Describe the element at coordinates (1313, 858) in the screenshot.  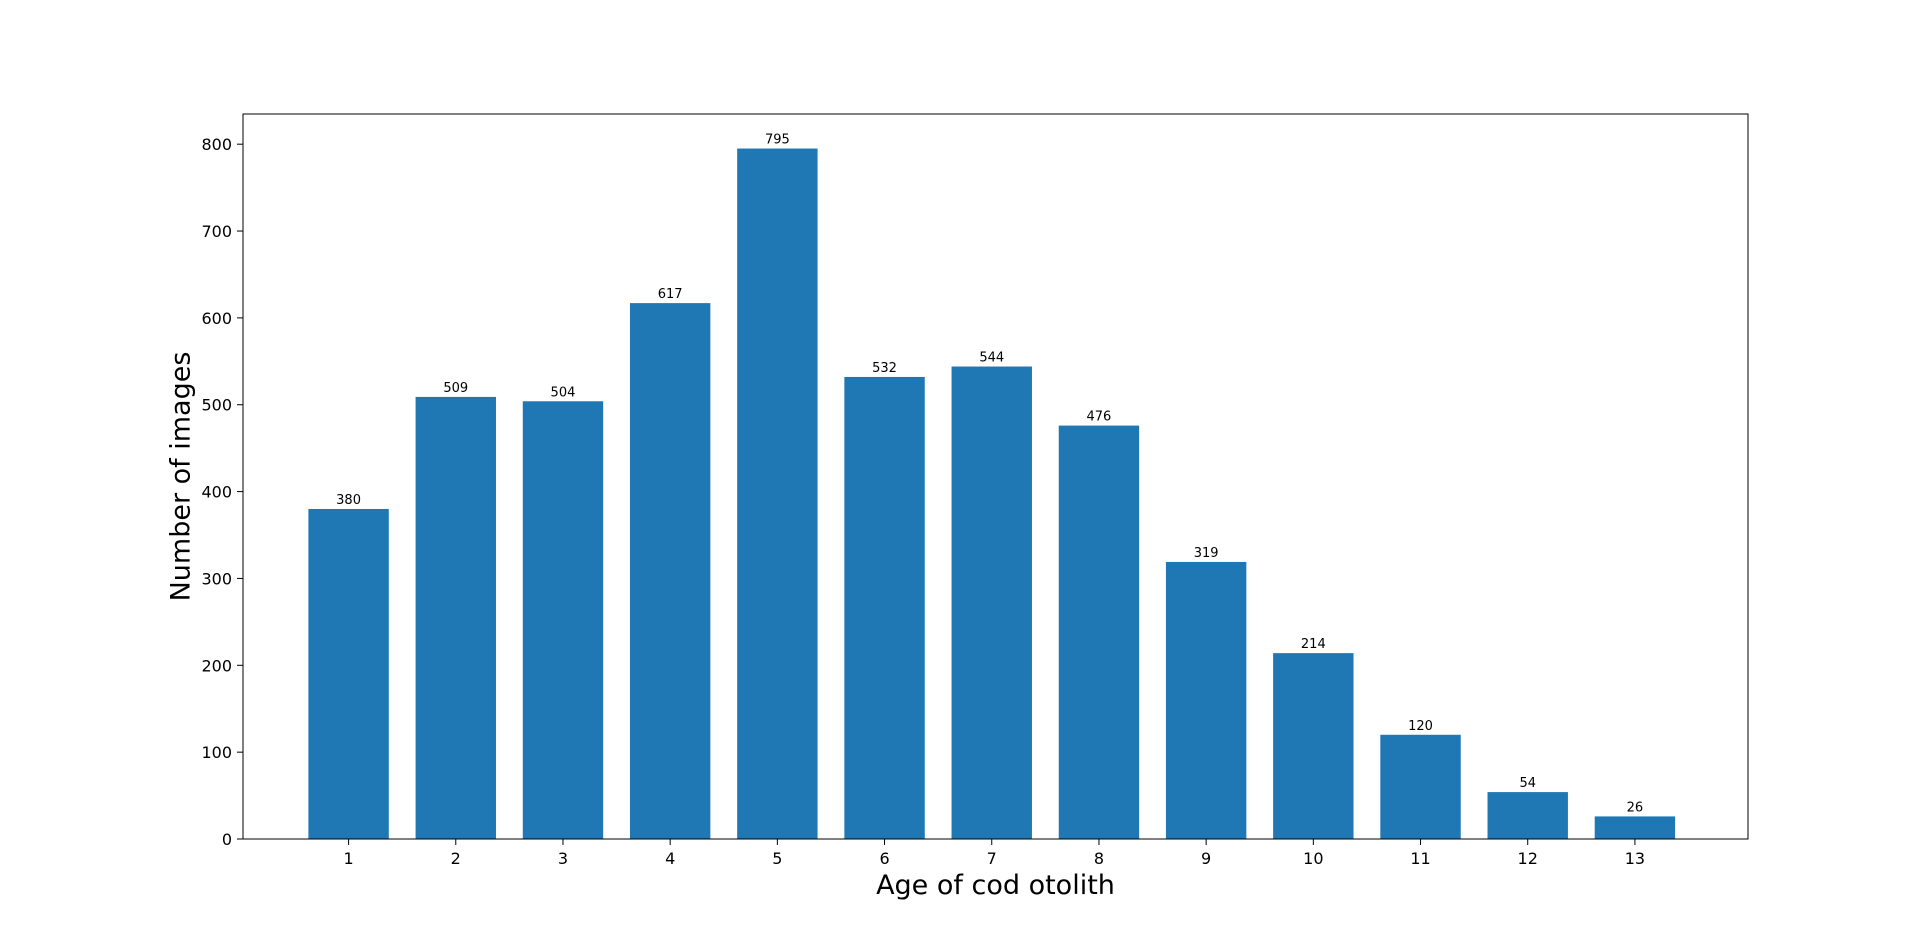
I see `x-tick-label-10: 10` at that location.